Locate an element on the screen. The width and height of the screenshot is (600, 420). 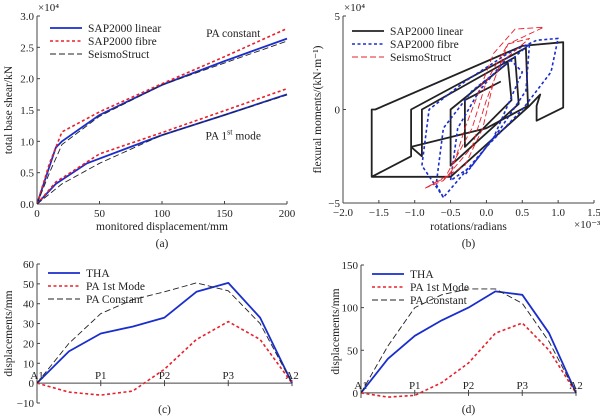
x-tick-label: −1.5 is located at coordinates (379, 213).